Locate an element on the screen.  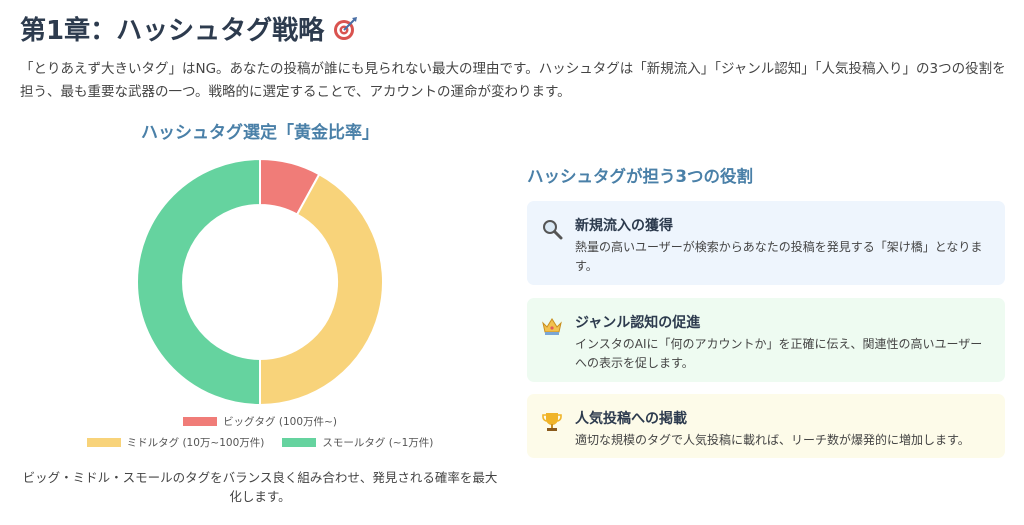
chart-title: ハッシュタグ選定「黄金比率」 is located at coordinates (260, 133).